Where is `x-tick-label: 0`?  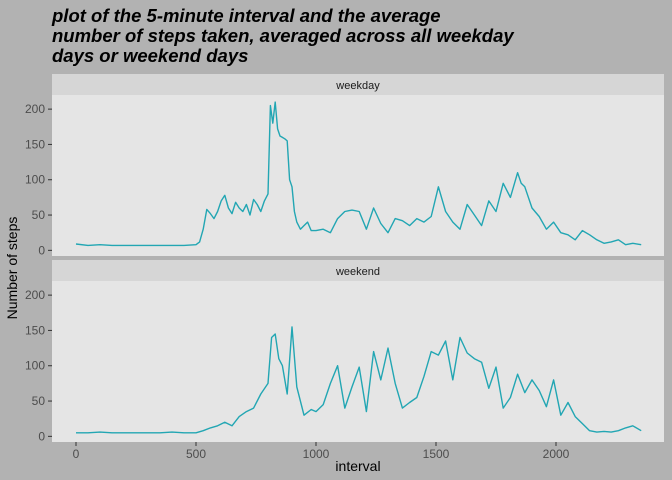
x-tick-label: 0 is located at coordinates (76, 454).